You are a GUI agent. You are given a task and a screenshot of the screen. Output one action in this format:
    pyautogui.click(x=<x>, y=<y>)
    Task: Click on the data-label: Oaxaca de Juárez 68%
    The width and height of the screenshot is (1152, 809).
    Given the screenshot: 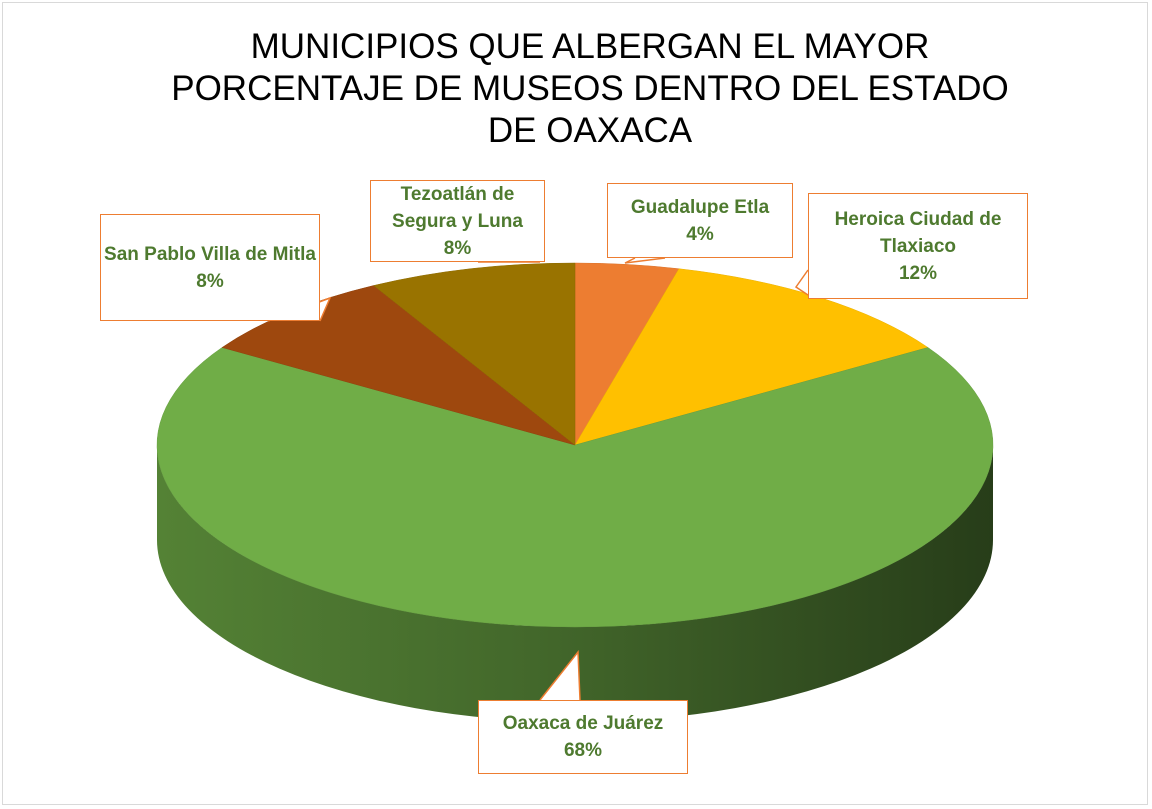 What is the action you would take?
    pyautogui.click(x=583, y=737)
    